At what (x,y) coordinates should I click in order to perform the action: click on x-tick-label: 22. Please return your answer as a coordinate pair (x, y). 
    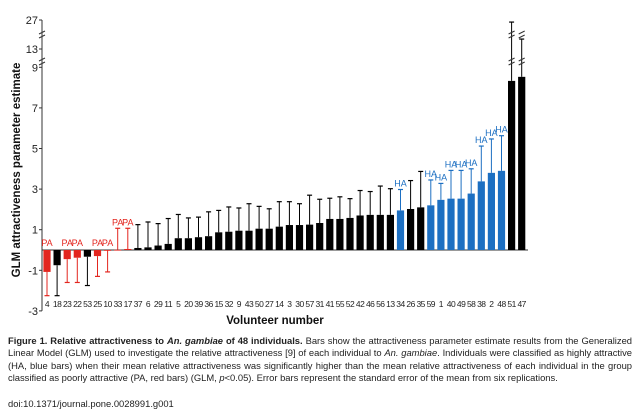
    Looking at the image, I should click on (77, 304).